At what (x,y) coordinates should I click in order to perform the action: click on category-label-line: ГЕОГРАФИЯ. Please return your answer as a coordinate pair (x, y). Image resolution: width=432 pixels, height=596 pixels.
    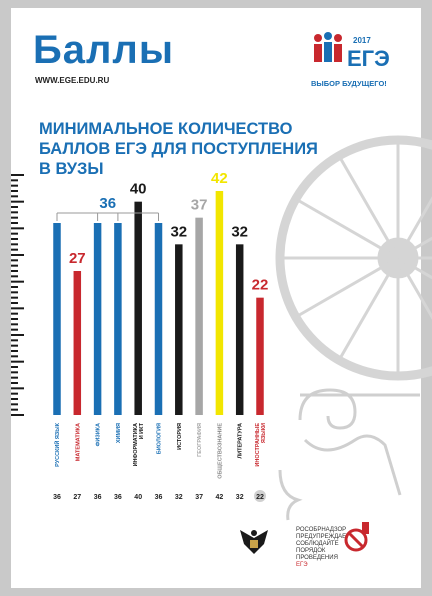
    Looking at the image, I should click on (200, 440).